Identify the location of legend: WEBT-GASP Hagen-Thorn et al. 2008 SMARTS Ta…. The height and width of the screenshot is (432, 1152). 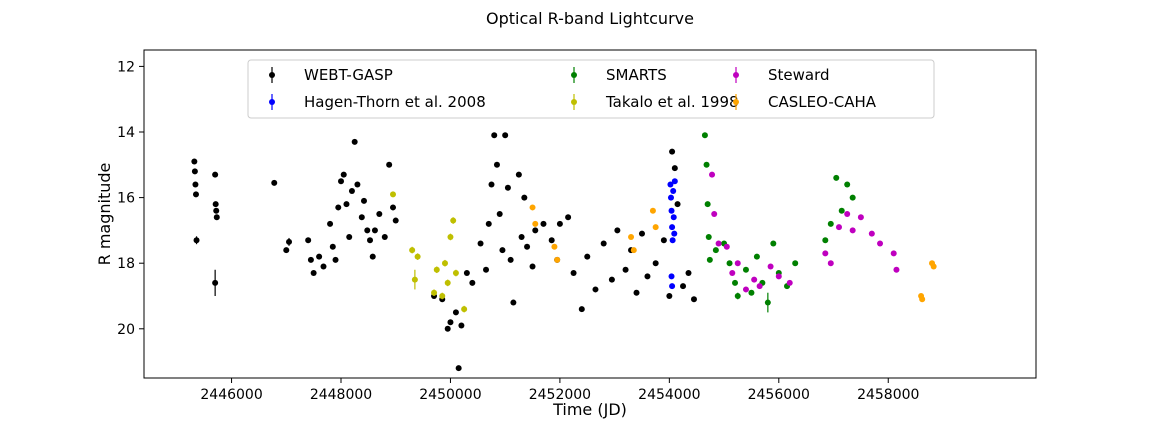
(591, 89).